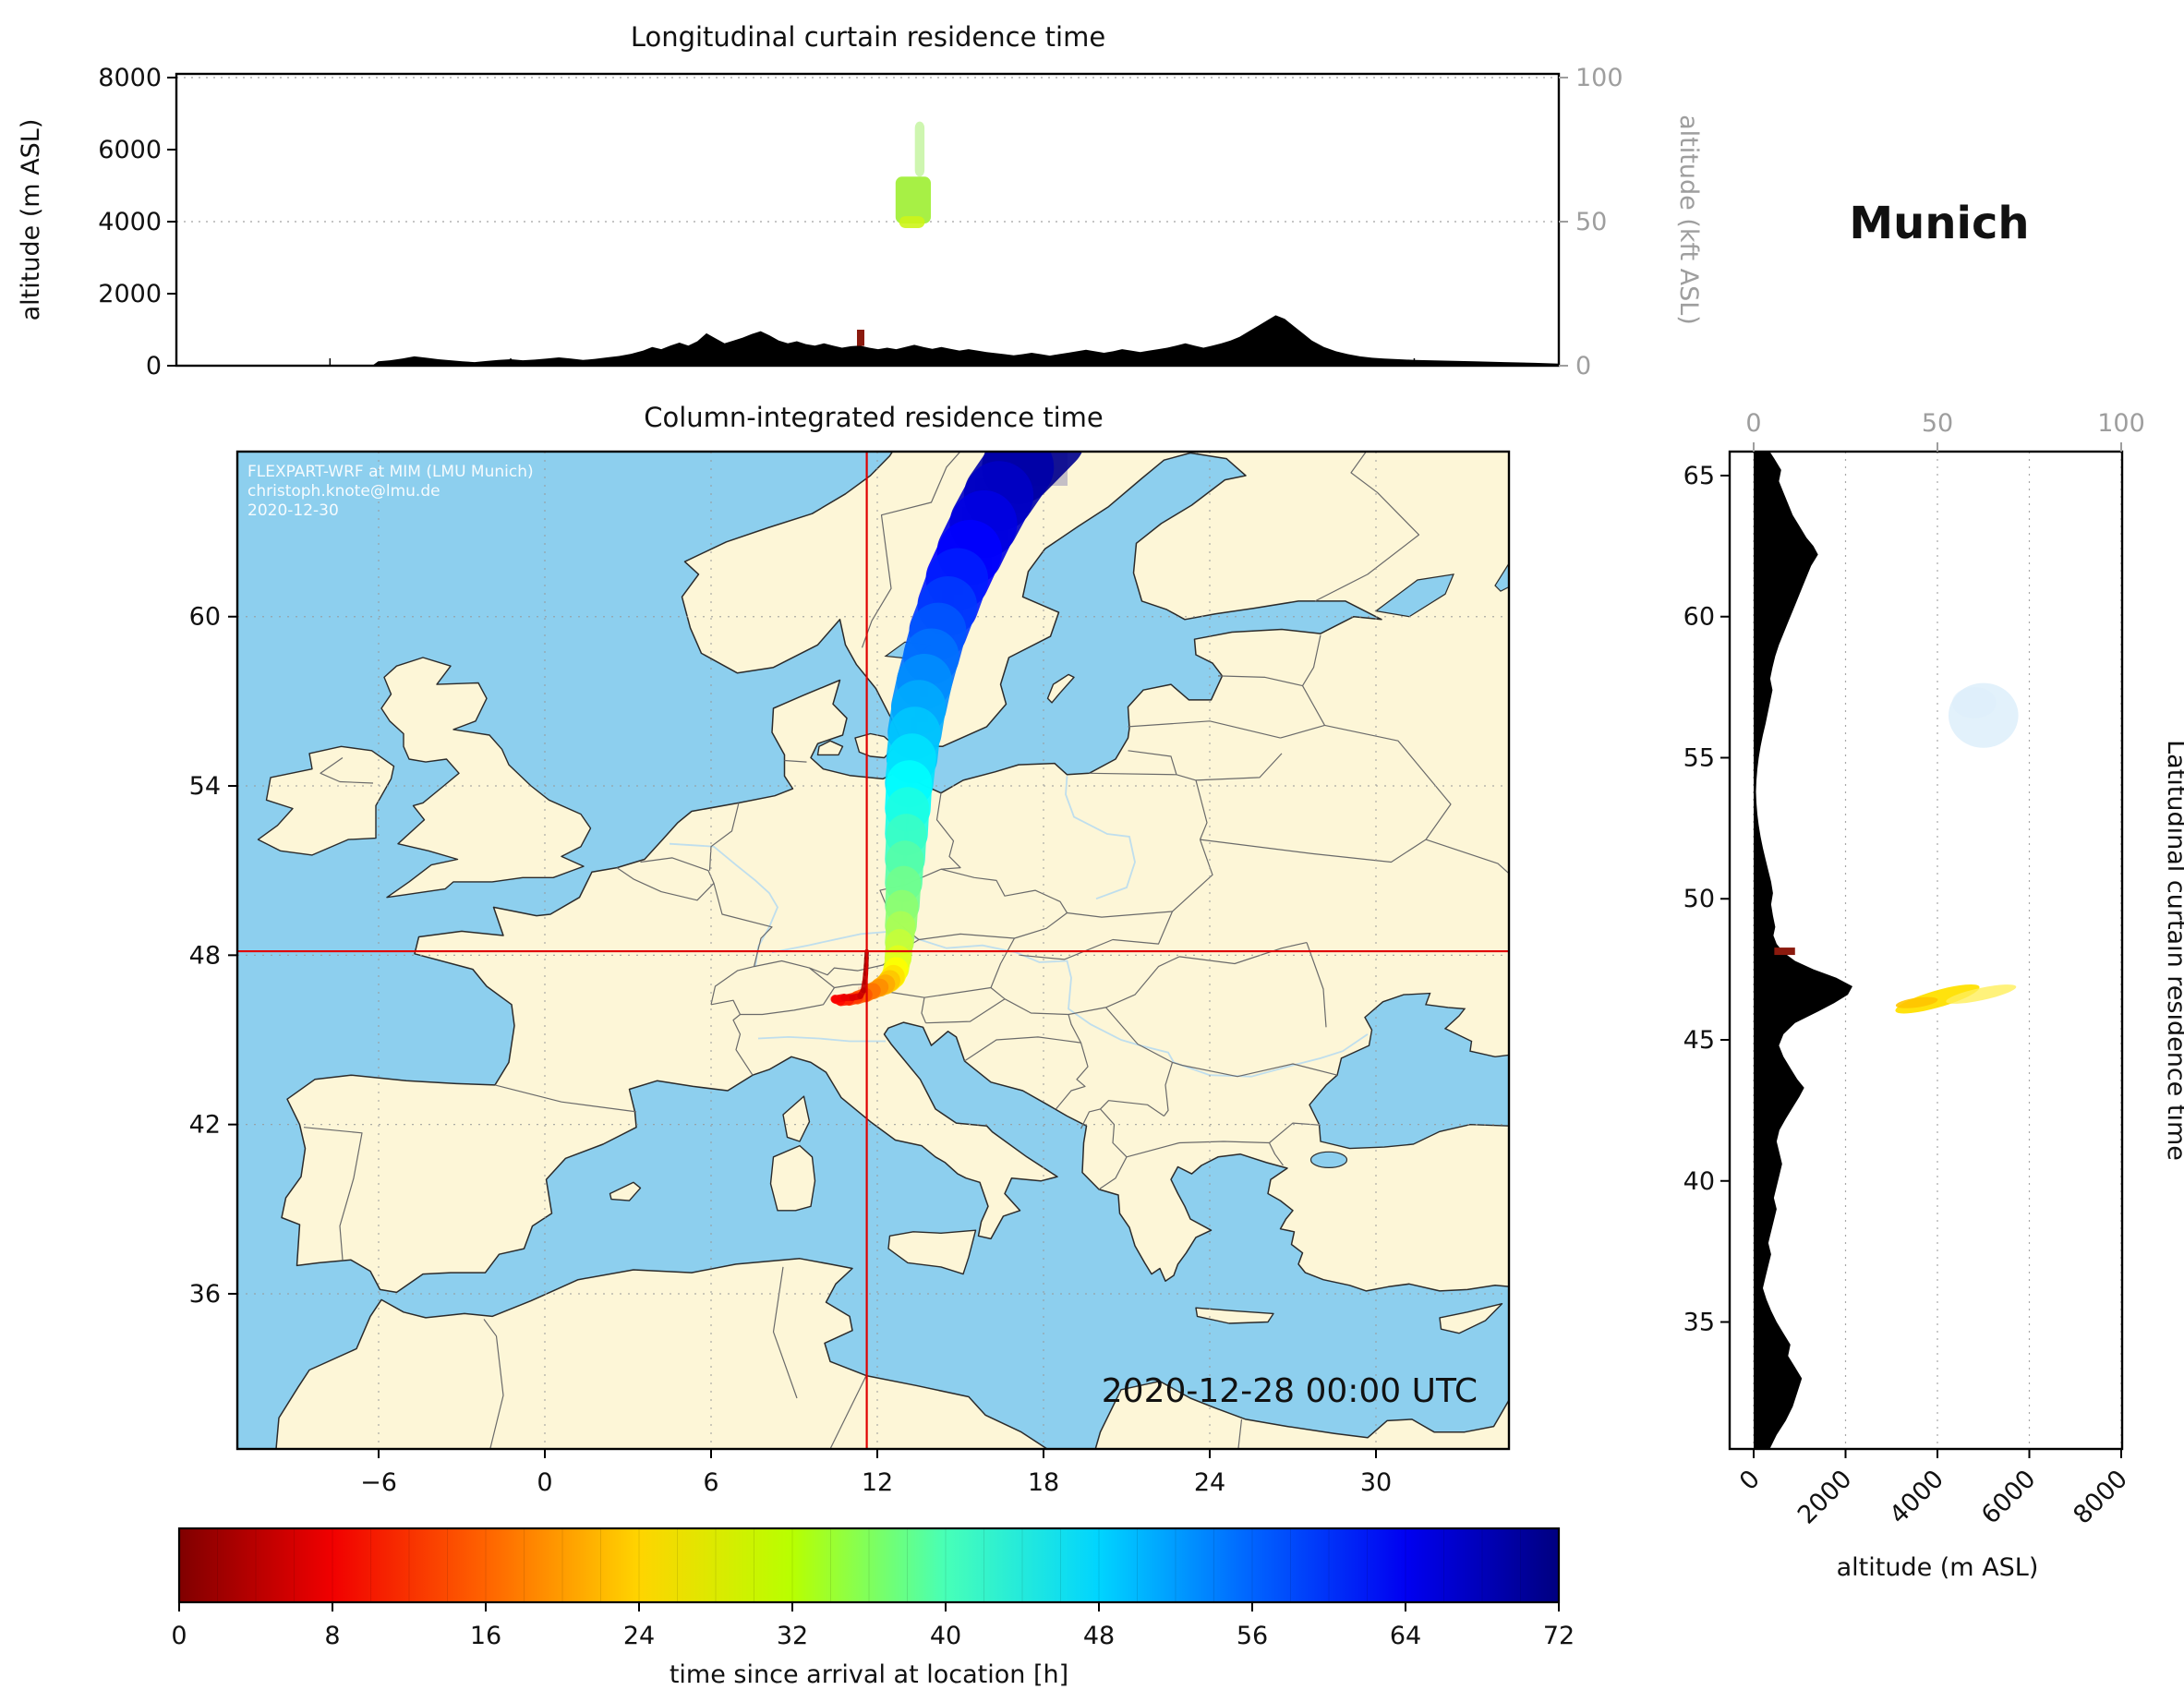 The height and width of the screenshot is (1702, 2184). Describe the element at coordinates (1699, 1181) in the screenshot. I see `lat-tick-label-right: 40` at that location.